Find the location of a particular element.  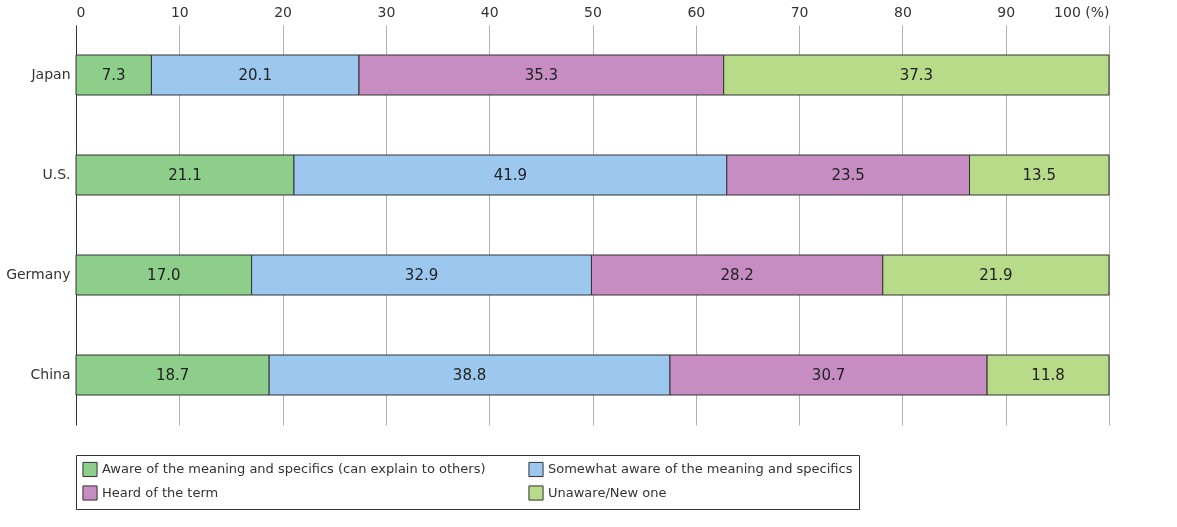

x-tick-label: 100 (%) is located at coordinates (1082, 11).